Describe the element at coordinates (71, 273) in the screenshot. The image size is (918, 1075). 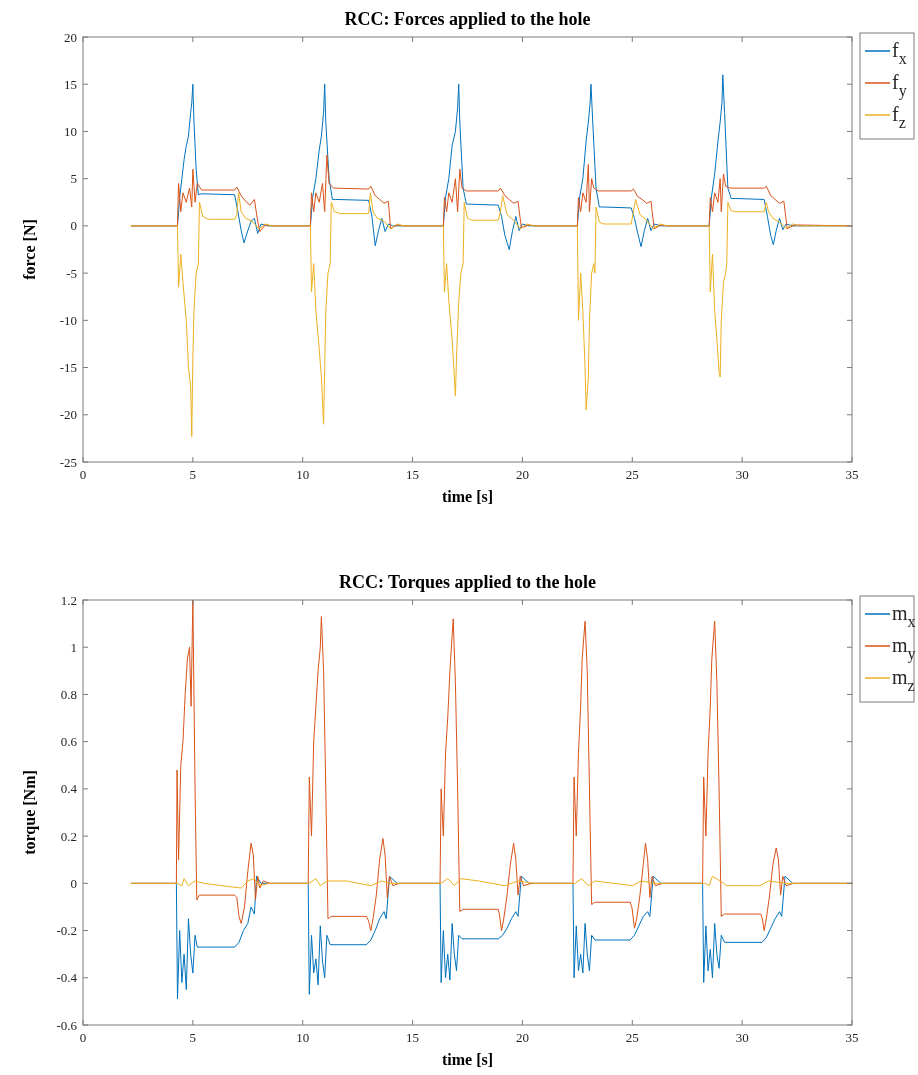
I see `y-tick-label: -5` at that location.